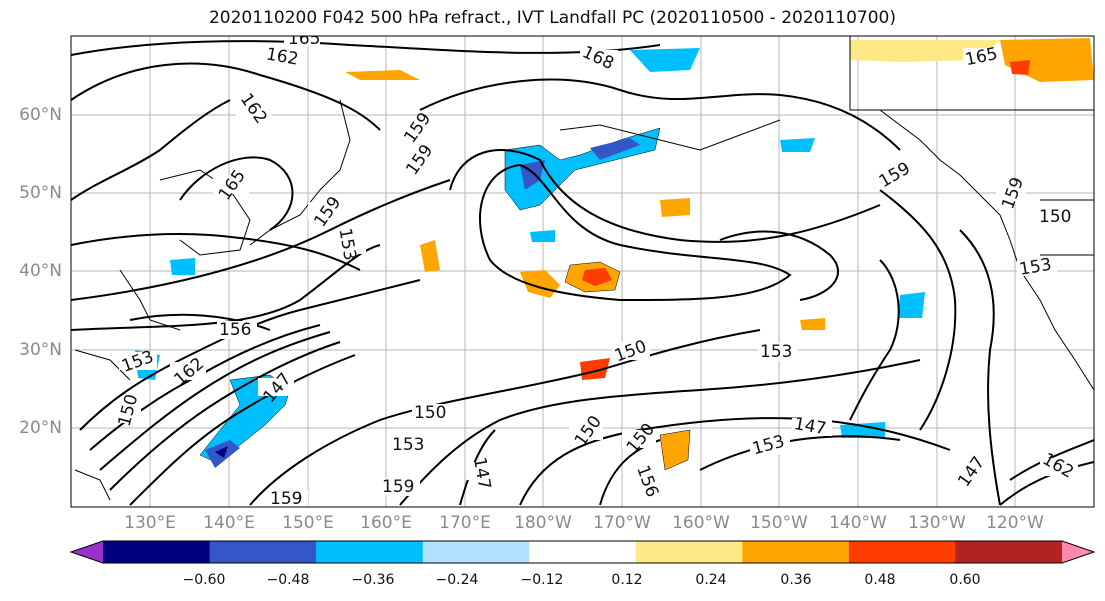 The image size is (1105, 601). What do you see at coordinates (204, 580) in the screenshot?
I see `colorbar-tick-label: −0.60` at bounding box center [204, 580].